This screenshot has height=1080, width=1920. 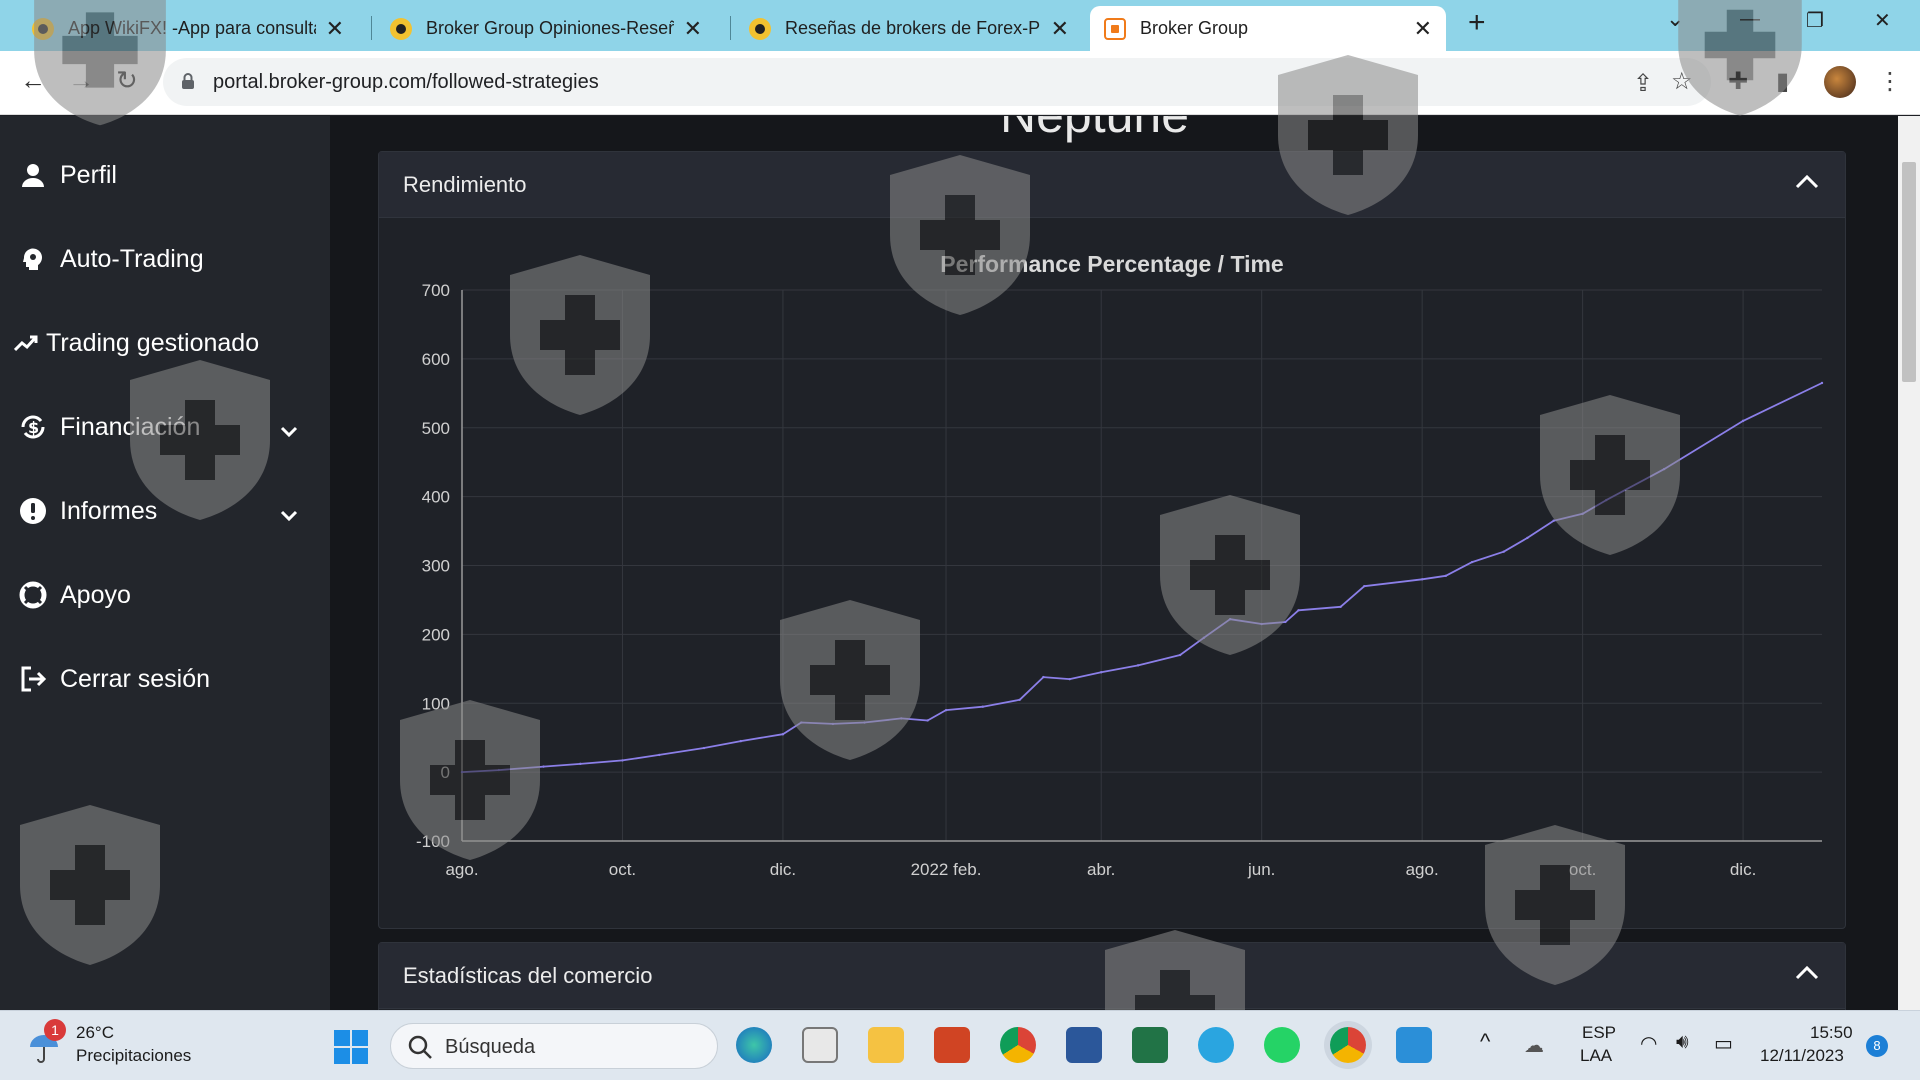 I want to click on share-icon: ⇪, so click(x=1643, y=83).